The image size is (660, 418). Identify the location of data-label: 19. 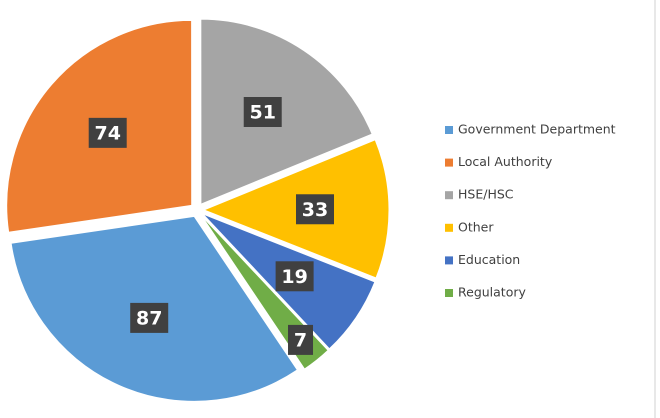
(294, 277).